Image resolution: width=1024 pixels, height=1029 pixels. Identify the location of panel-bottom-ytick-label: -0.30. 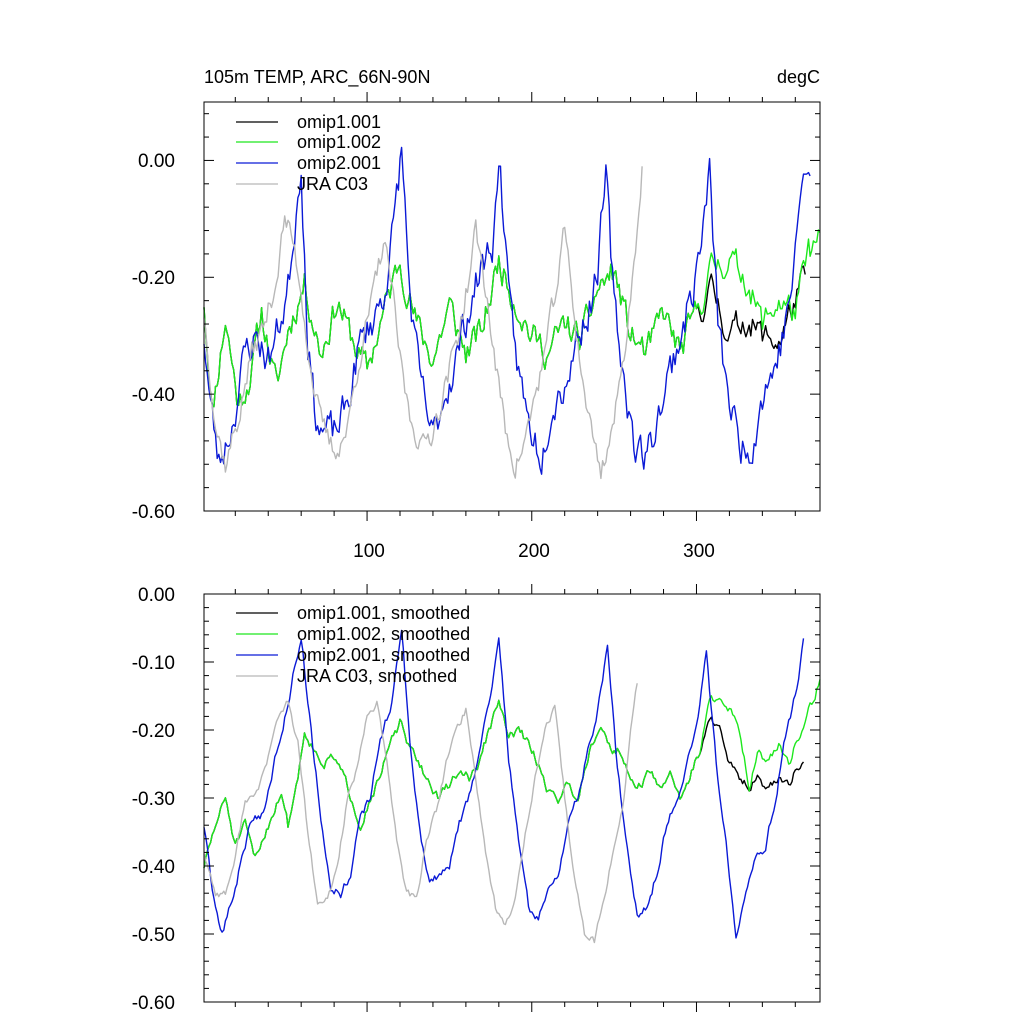
(153, 799).